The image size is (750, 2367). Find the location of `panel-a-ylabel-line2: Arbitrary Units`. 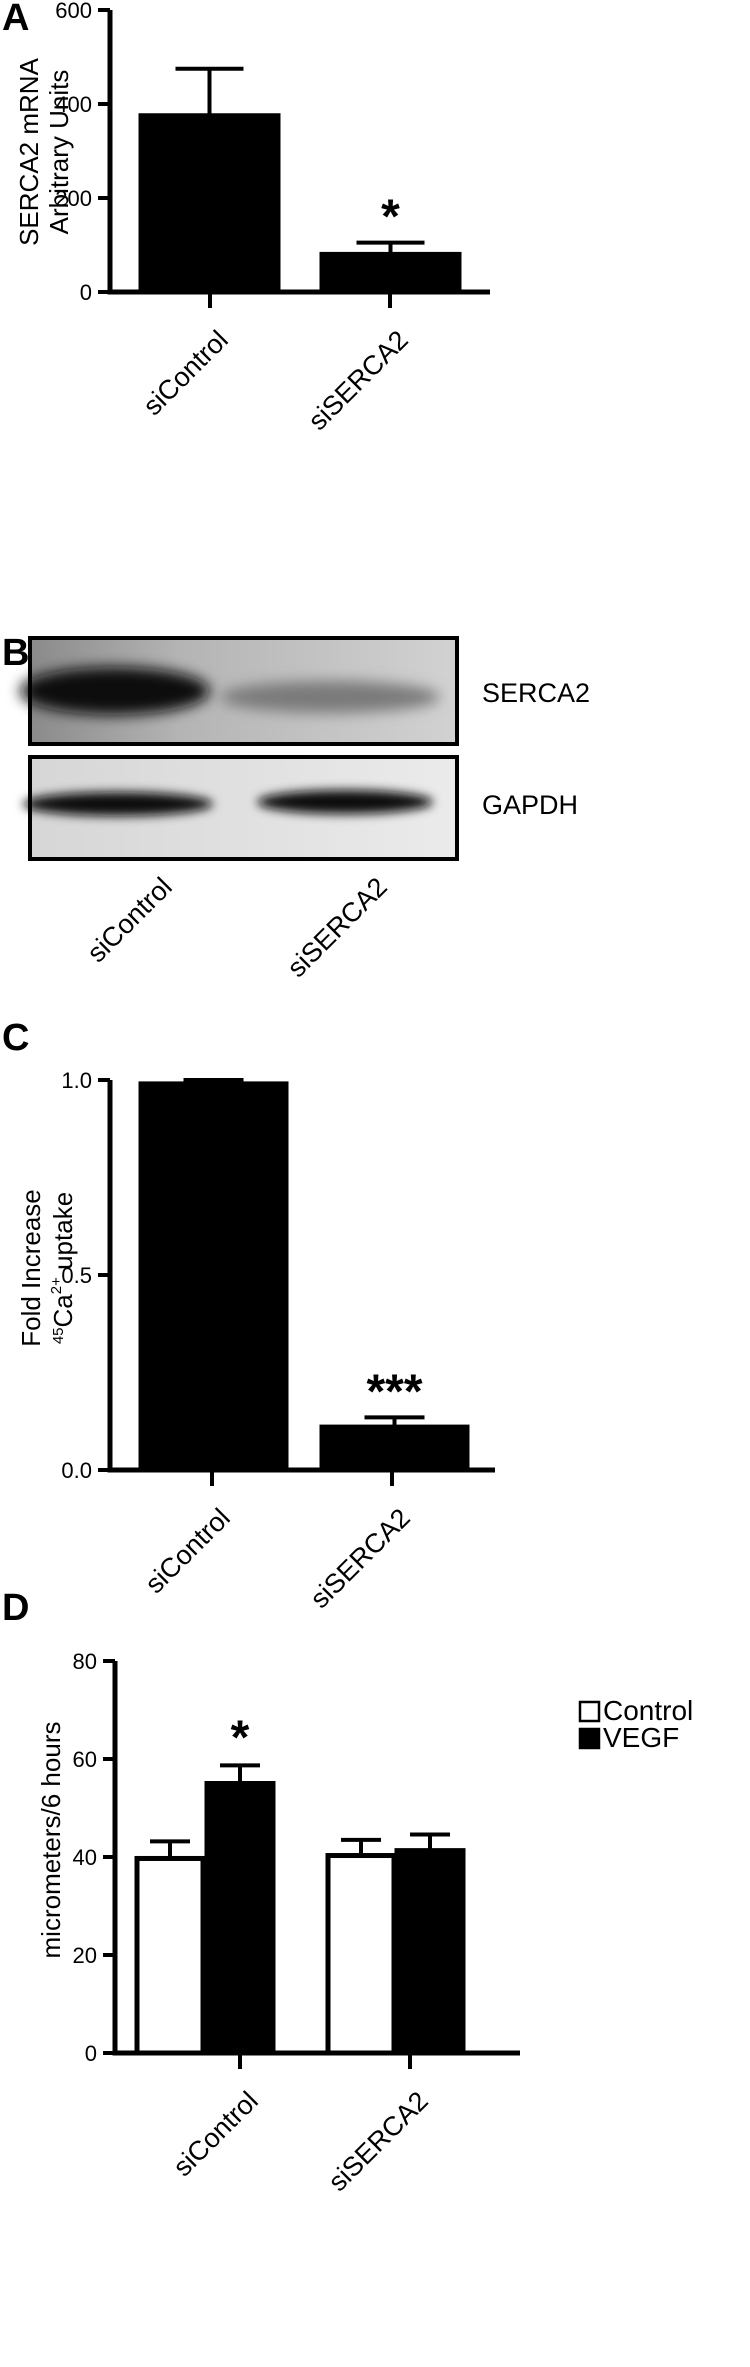

panel-a-ylabel-line2: Arbitrary Units is located at coordinates (59, 152).